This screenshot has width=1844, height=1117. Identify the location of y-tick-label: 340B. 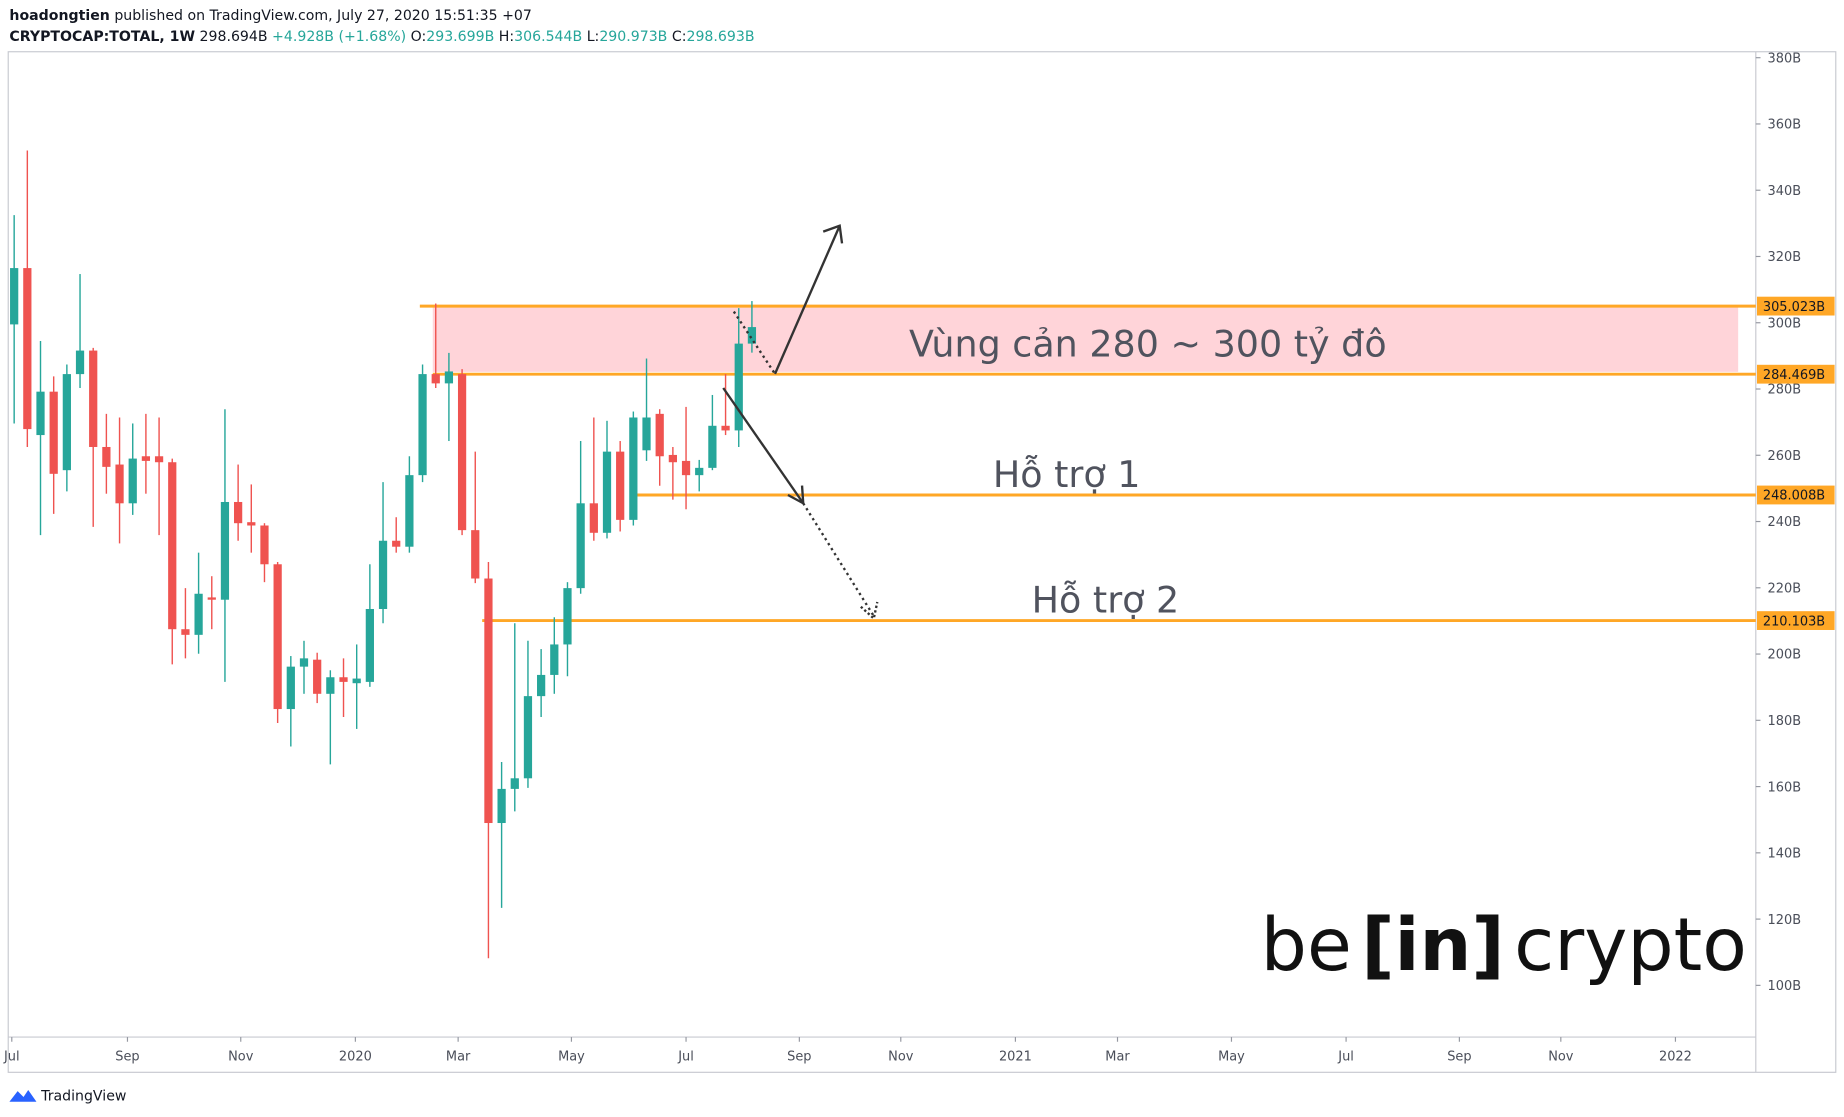
(1785, 191).